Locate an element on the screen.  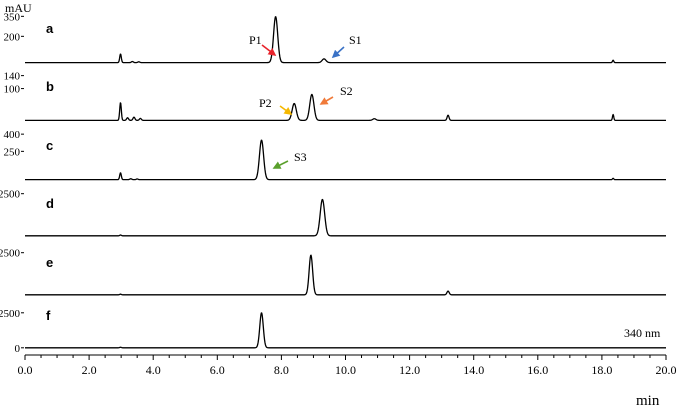
peak-arrow-s1 is located at coordinates (338, 52).